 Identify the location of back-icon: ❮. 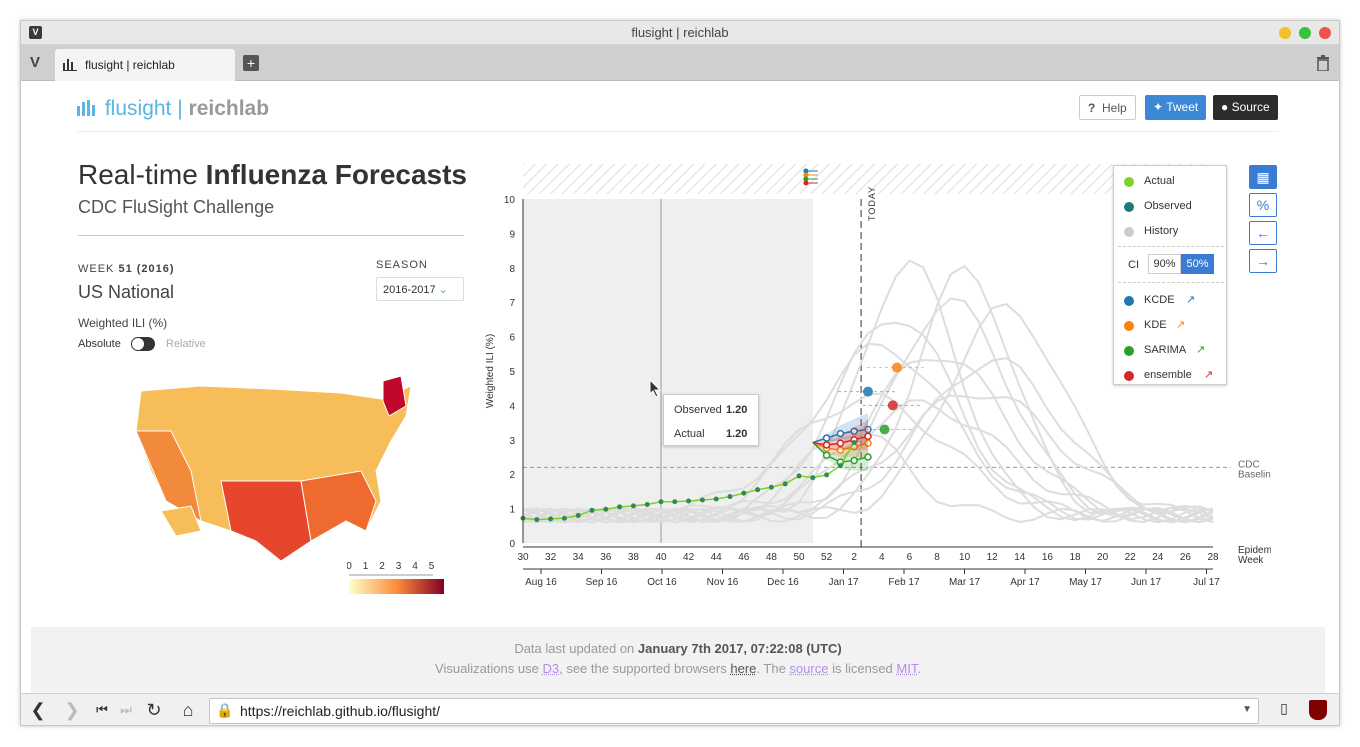
(38, 710).